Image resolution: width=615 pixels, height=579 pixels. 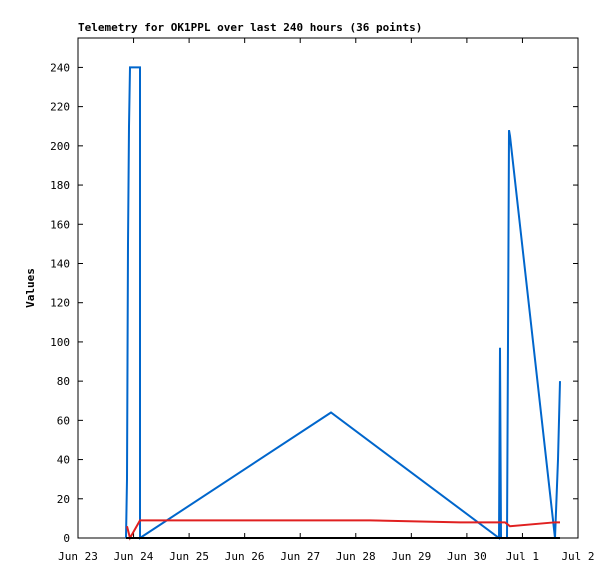 What do you see at coordinates (343, 530) in the screenshot?
I see `data-line` at bounding box center [343, 530].